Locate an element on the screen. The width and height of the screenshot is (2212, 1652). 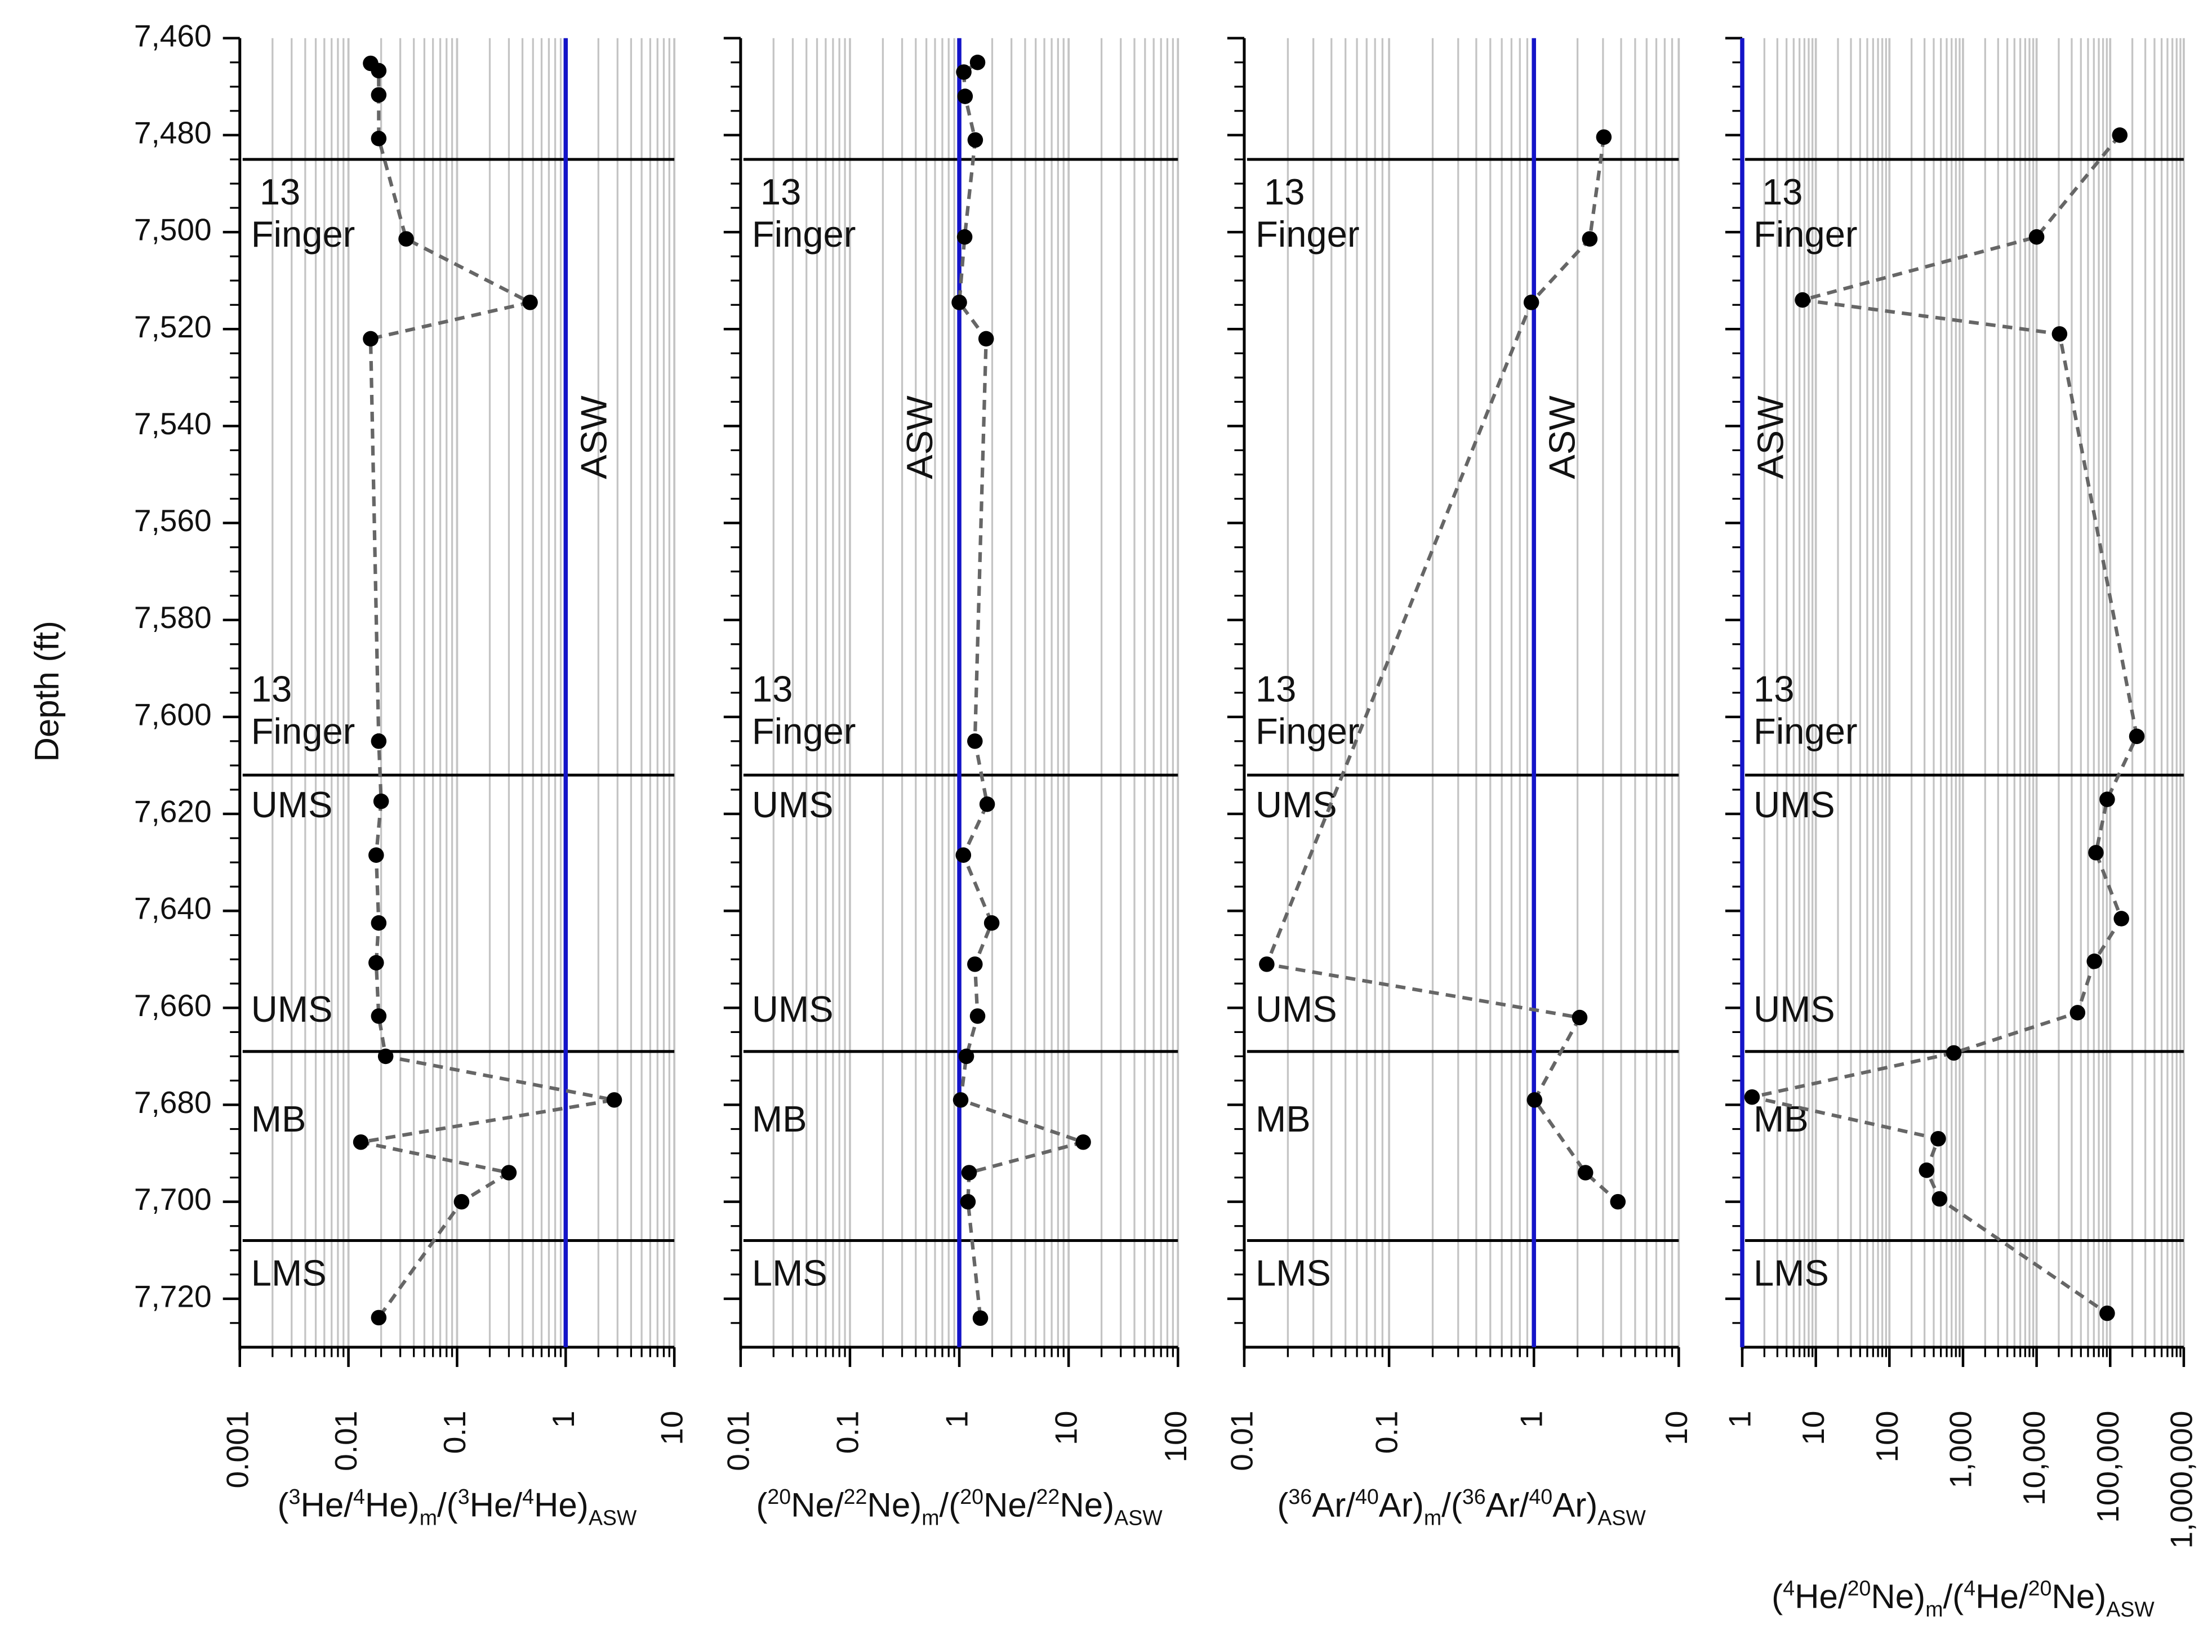
x-axis-label-part: 3 is located at coordinates (295, 1496).